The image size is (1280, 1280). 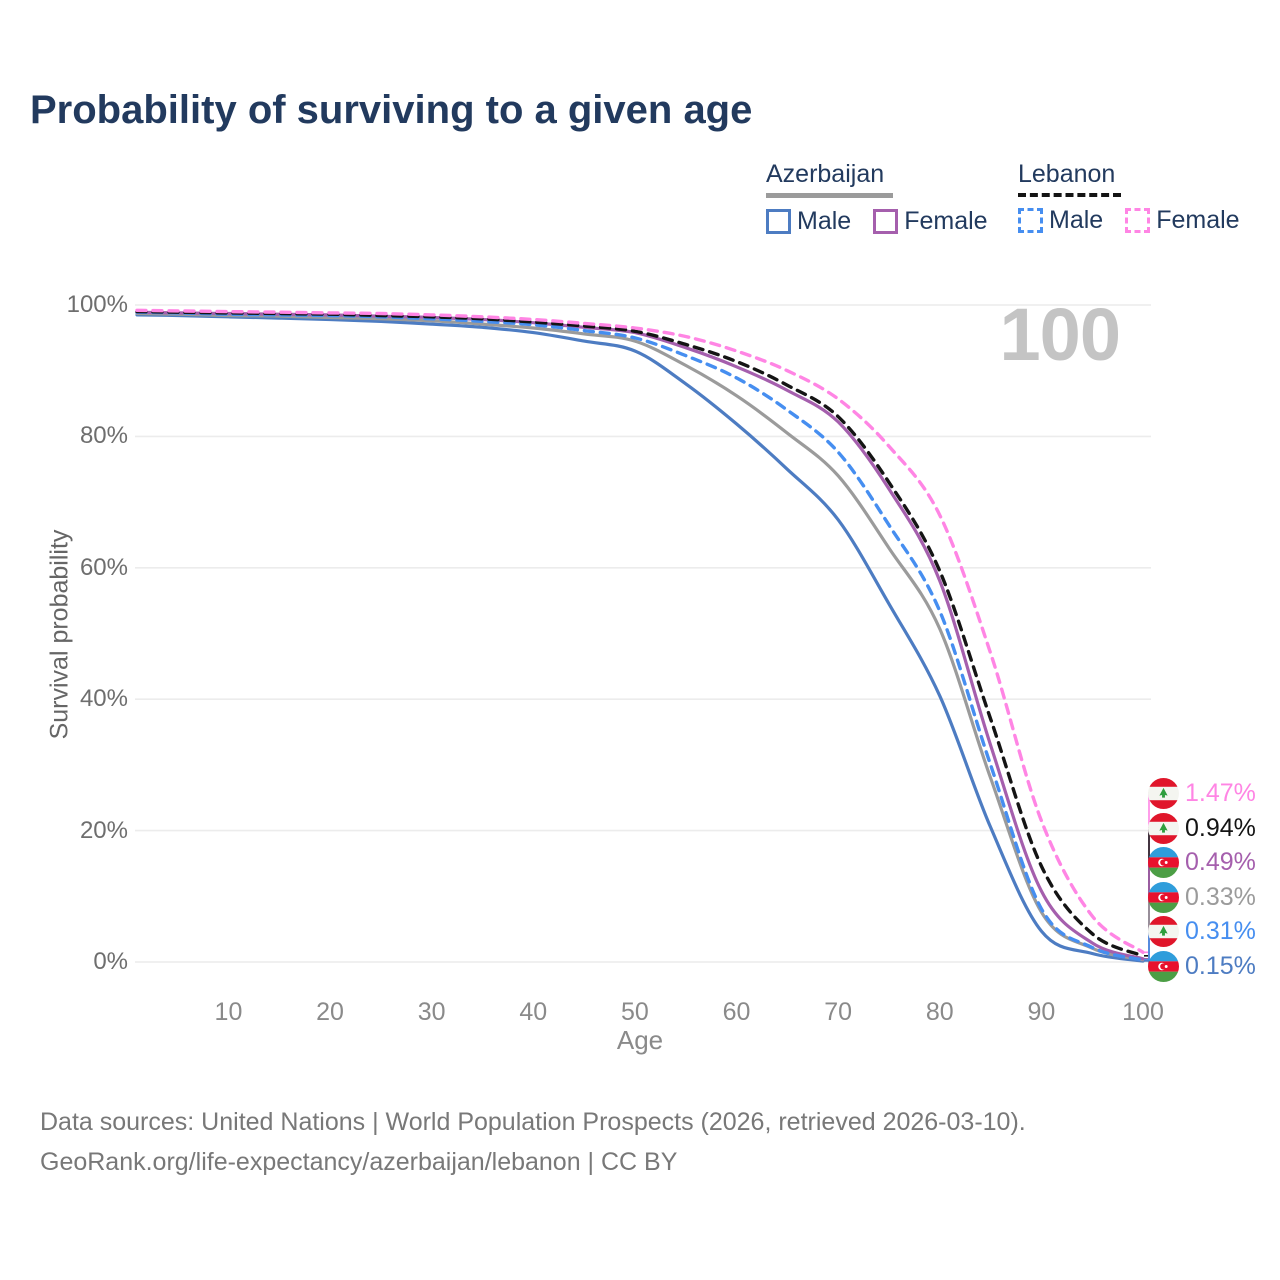 What do you see at coordinates (825, 174) in the screenshot?
I see `legend-country-label: Azerbaijan` at bounding box center [825, 174].